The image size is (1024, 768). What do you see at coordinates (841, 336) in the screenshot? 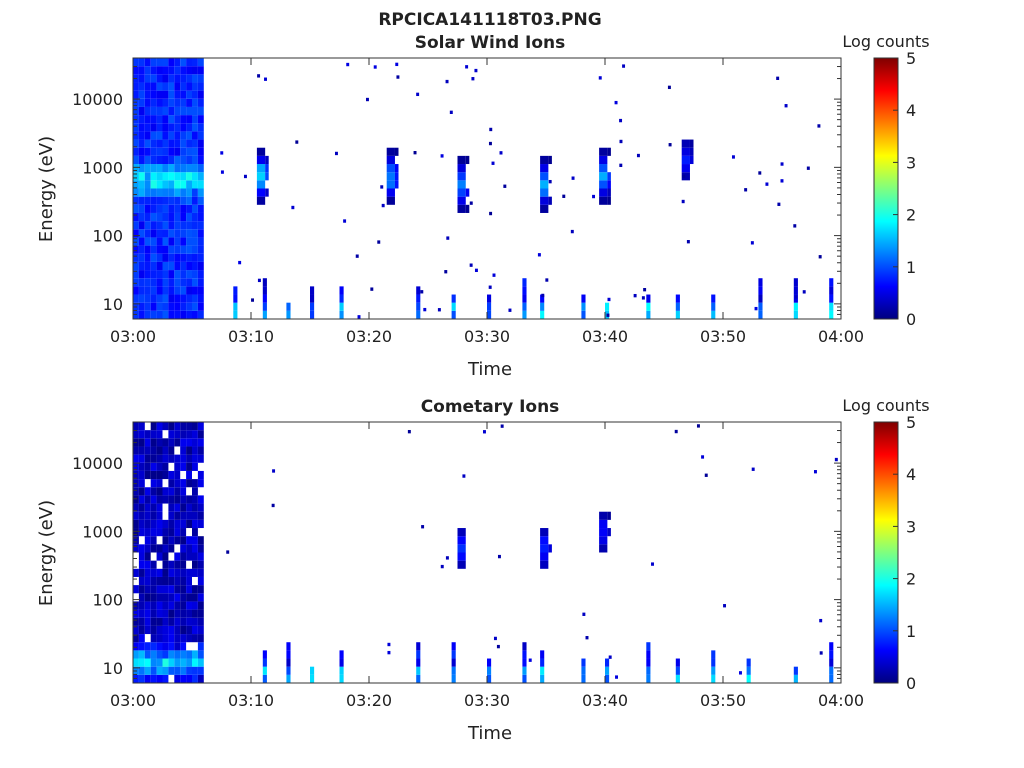
I see `x-tick-label: 04:00` at bounding box center [841, 336].